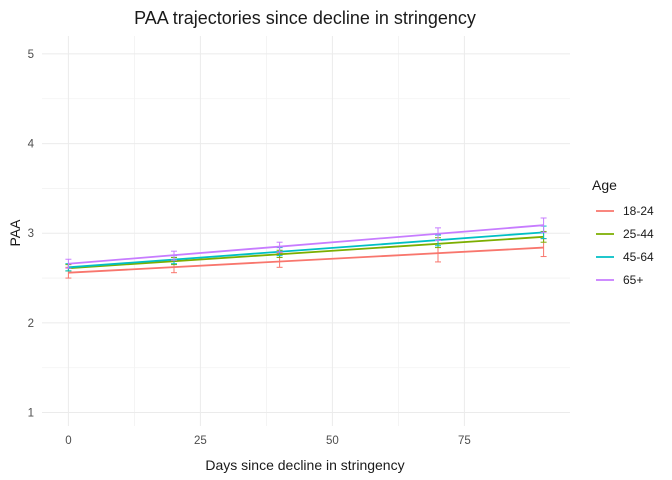 The image size is (672, 480). Describe the element at coordinates (68, 441) in the screenshot. I see `x-tick-label: 0` at that location.